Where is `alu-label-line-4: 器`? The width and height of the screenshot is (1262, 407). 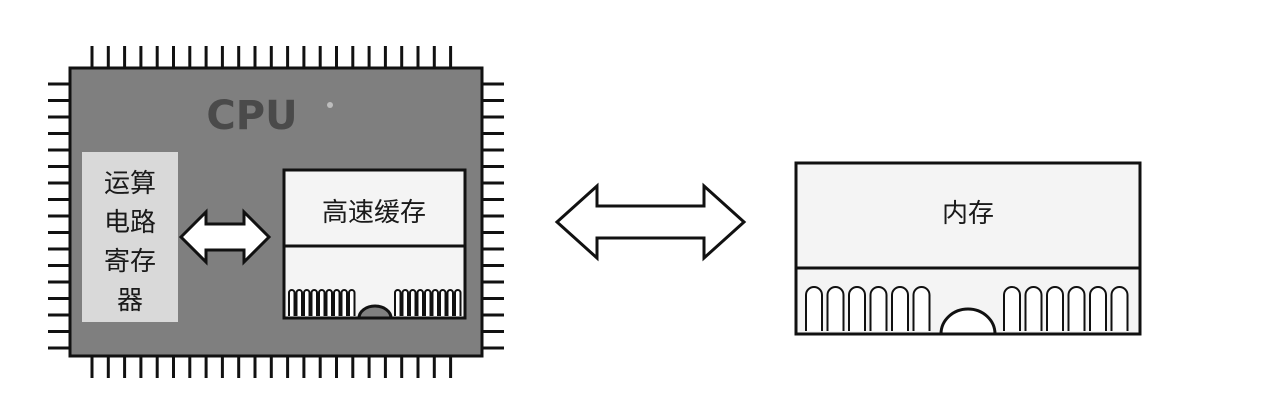 alu-label-line-4: 器 is located at coordinates (130, 301).